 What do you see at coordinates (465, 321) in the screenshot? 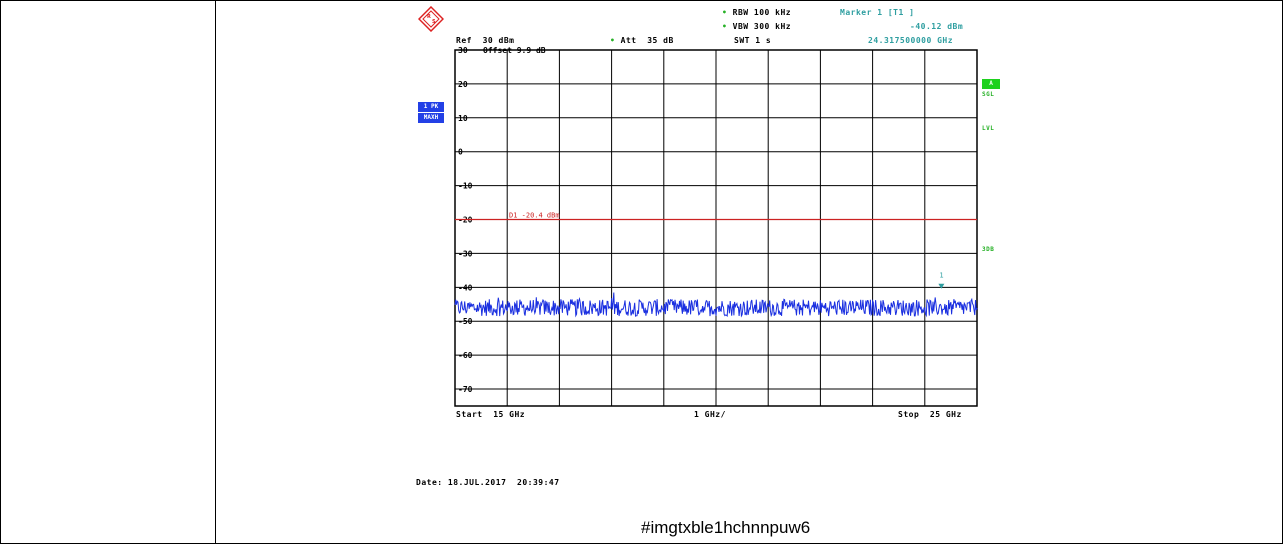
I see `y-tick-label: -50` at bounding box center [465, 321].